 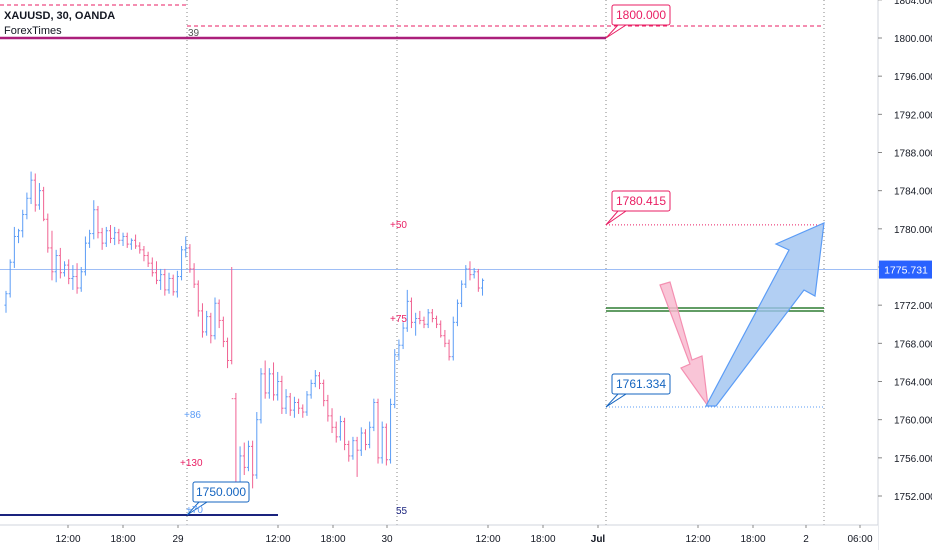 What do you see at coordinates (59, 24) in the screenshot?
I see `symbol-legend: XAUUSD, 30, OANDA ForexTimes` at bounding box center [59, 24].